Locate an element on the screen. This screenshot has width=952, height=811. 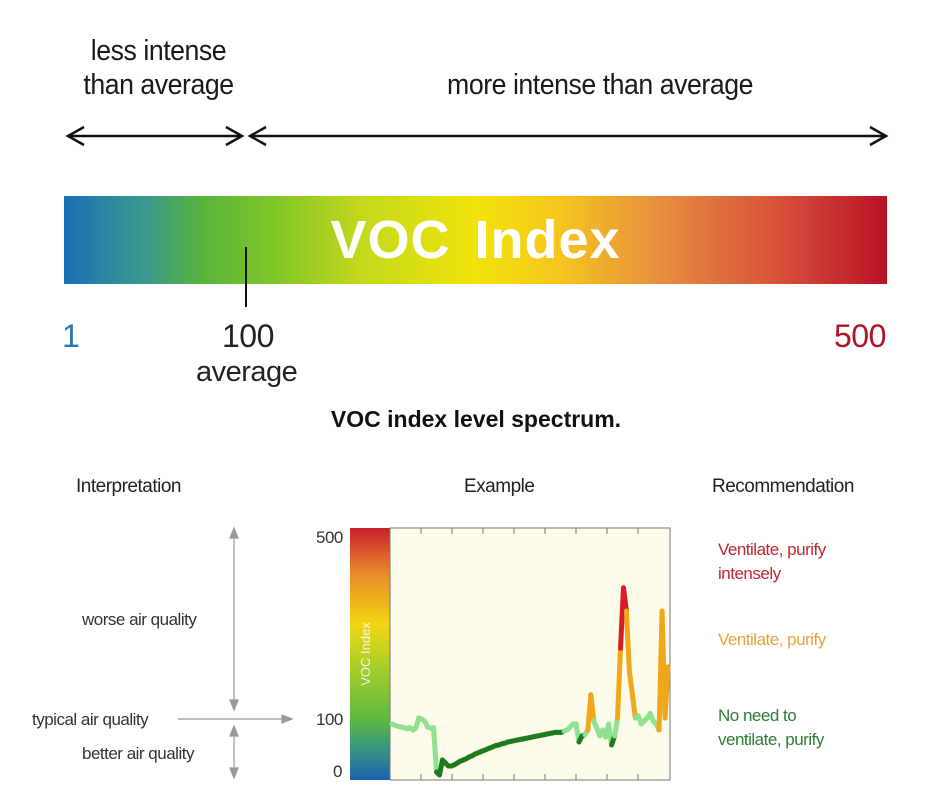
x-ticks is located at coordinates (529, 654).